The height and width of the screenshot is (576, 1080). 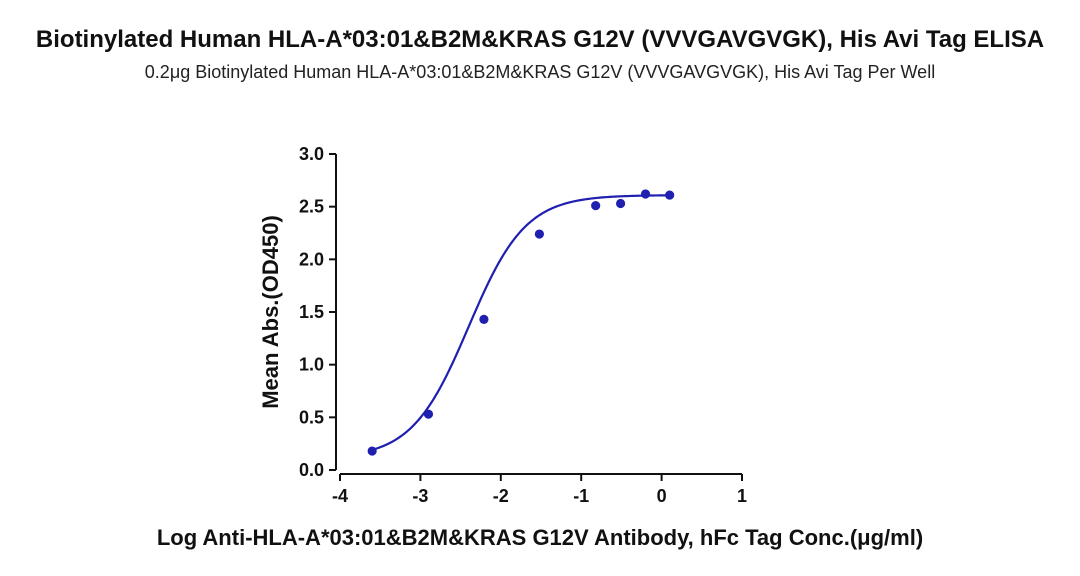 What do you see at coordinates (311, 259) in the screenshot?
I see `y-tick-label: 2.0` at bounding box center [311, 259].